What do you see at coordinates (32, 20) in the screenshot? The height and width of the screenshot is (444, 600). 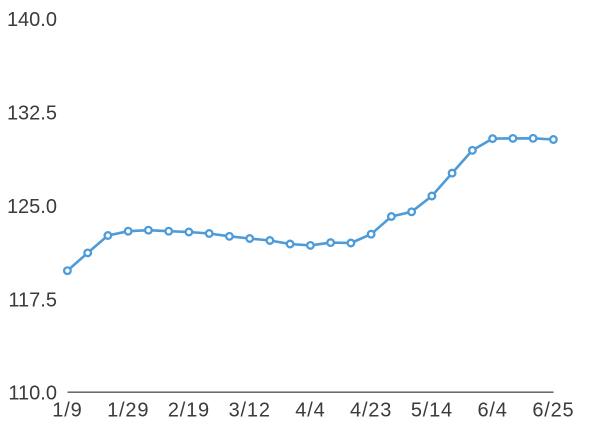 I see `svg-text: 140.0` at bounding box center [32, 20].